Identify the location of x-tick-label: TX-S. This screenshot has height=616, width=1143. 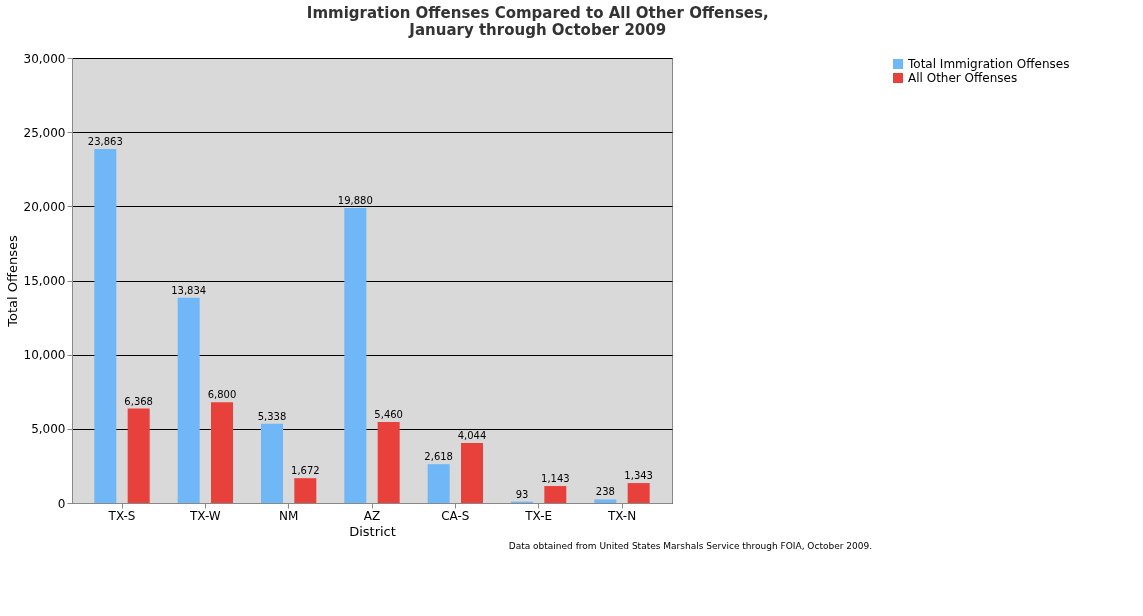
(121, 515).